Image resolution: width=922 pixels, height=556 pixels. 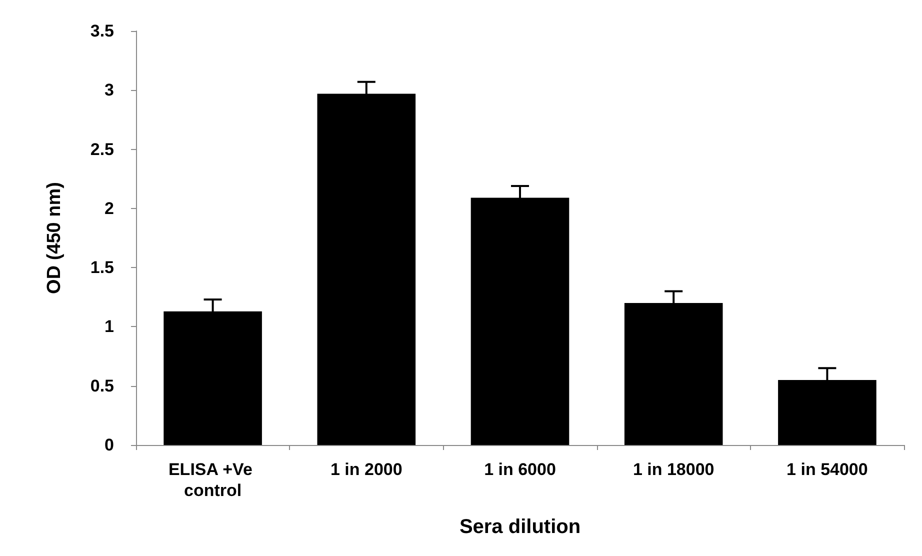 I want to click on x-axis-title: Sera dilution, so click(x=520, y=527).